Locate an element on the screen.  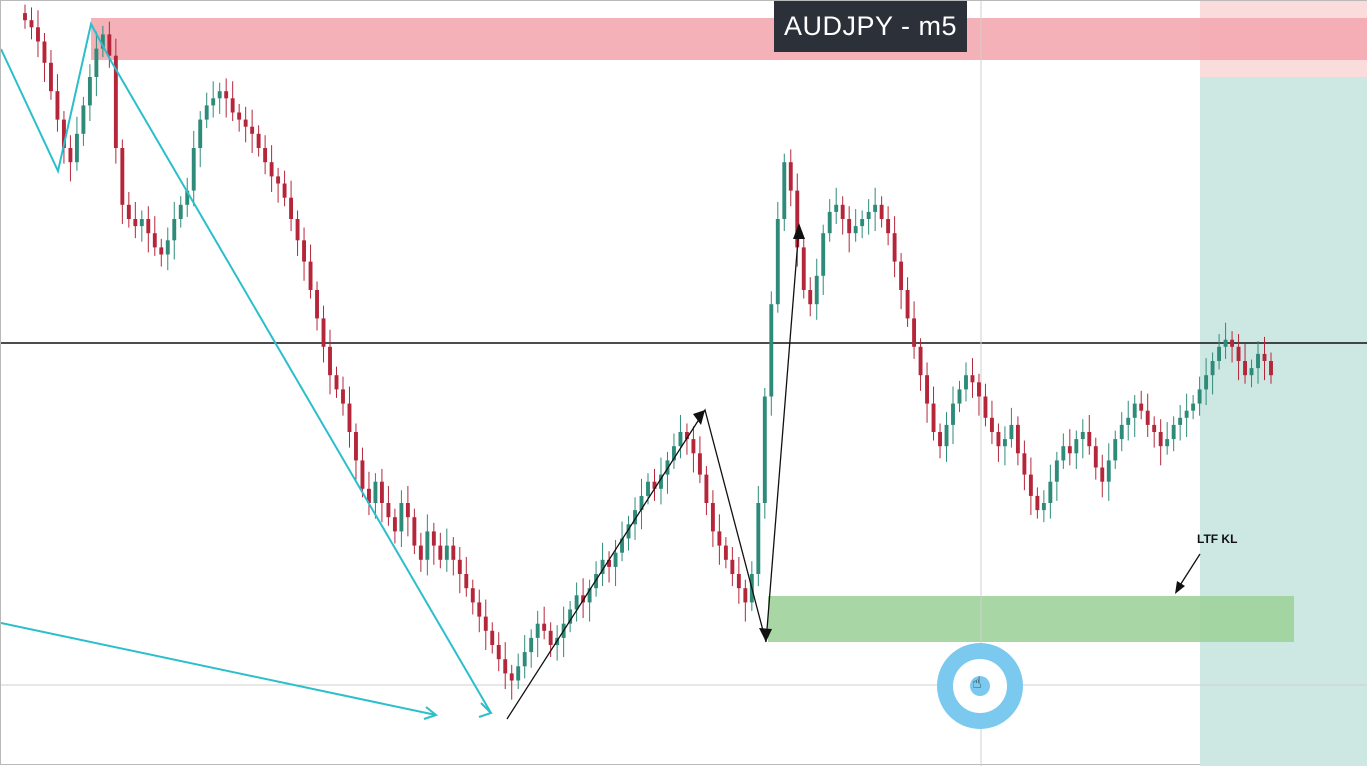
cursor-highlight: ☝ is located at coordinates (980, 686).